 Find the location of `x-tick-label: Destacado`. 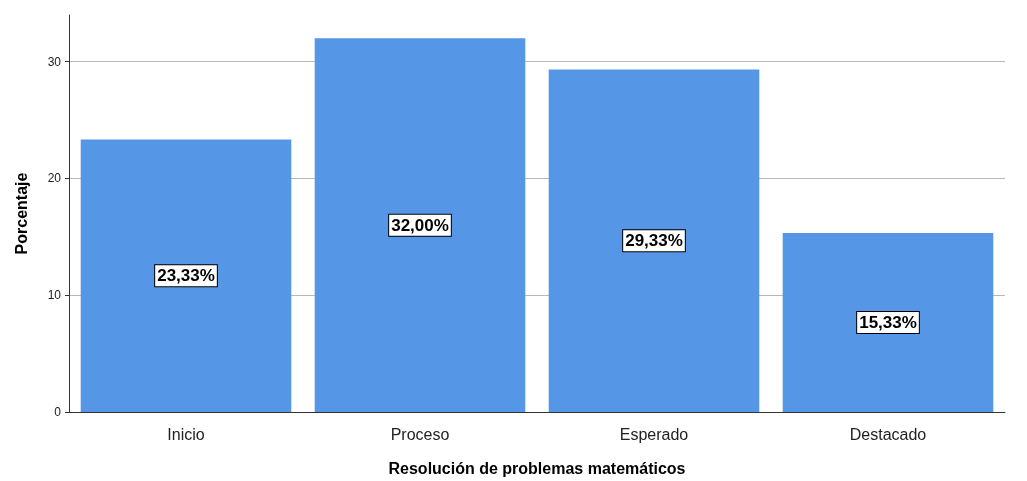

x-tick-label: Destacado is located at coordinates (888, 434).